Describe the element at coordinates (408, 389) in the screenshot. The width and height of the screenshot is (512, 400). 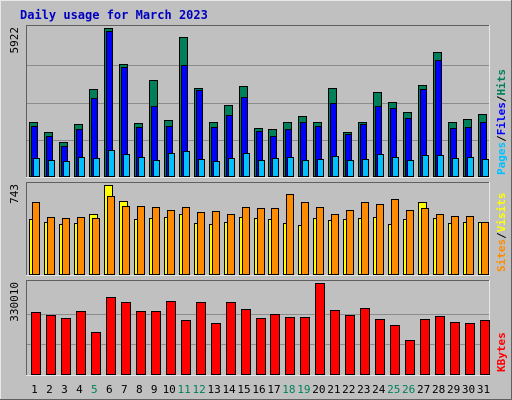
I see `x-tick-label-day-26: 26` at that location.